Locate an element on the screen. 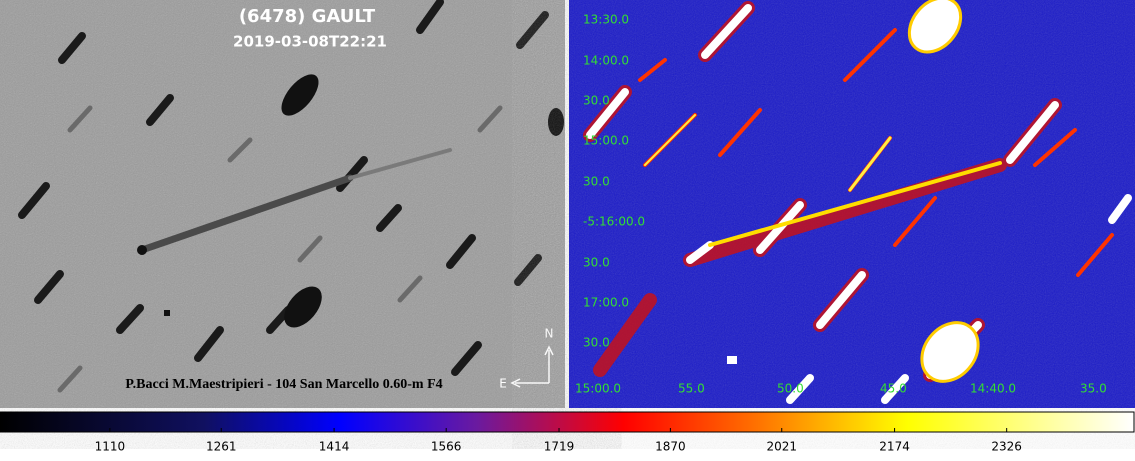 Image resolution: width=1135 pixels, height=461 pixels. colorbar-tick-label: 2174 is located at coordinates (894, 447).